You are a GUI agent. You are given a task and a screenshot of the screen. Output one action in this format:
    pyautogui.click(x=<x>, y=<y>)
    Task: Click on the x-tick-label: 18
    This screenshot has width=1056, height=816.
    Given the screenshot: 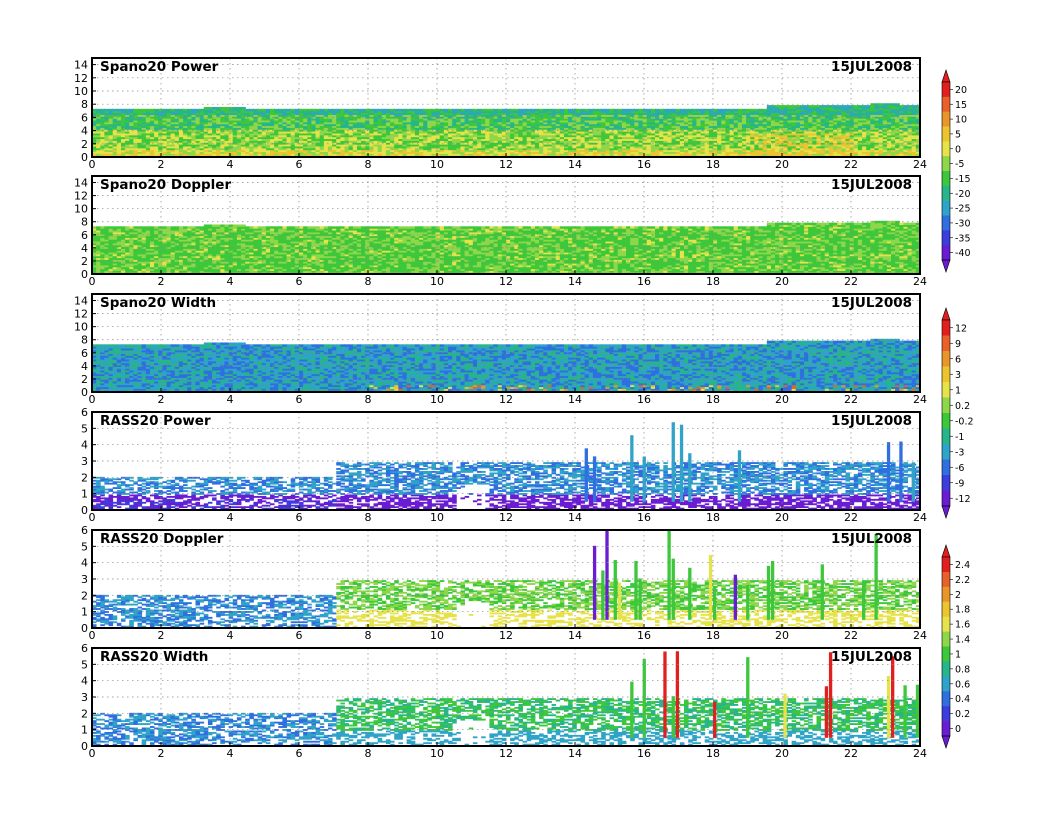 What is the action you would take?
    pyautogui.click(x=713, y=635)
    